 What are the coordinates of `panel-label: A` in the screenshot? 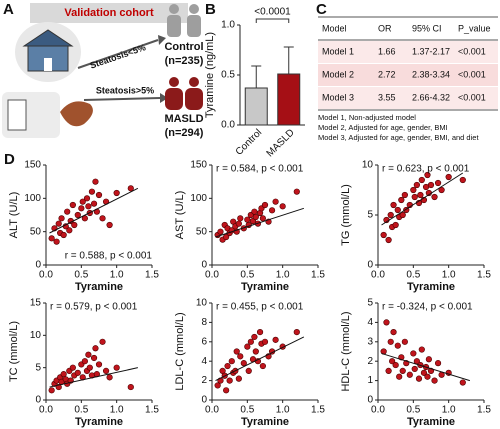 It's located at (8, 9).